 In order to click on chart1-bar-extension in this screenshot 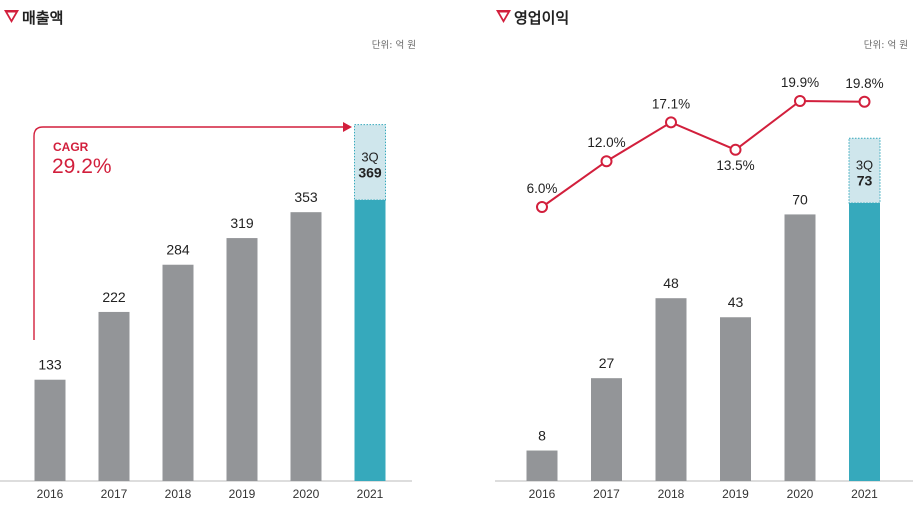, I will do `click(370, 162)`.